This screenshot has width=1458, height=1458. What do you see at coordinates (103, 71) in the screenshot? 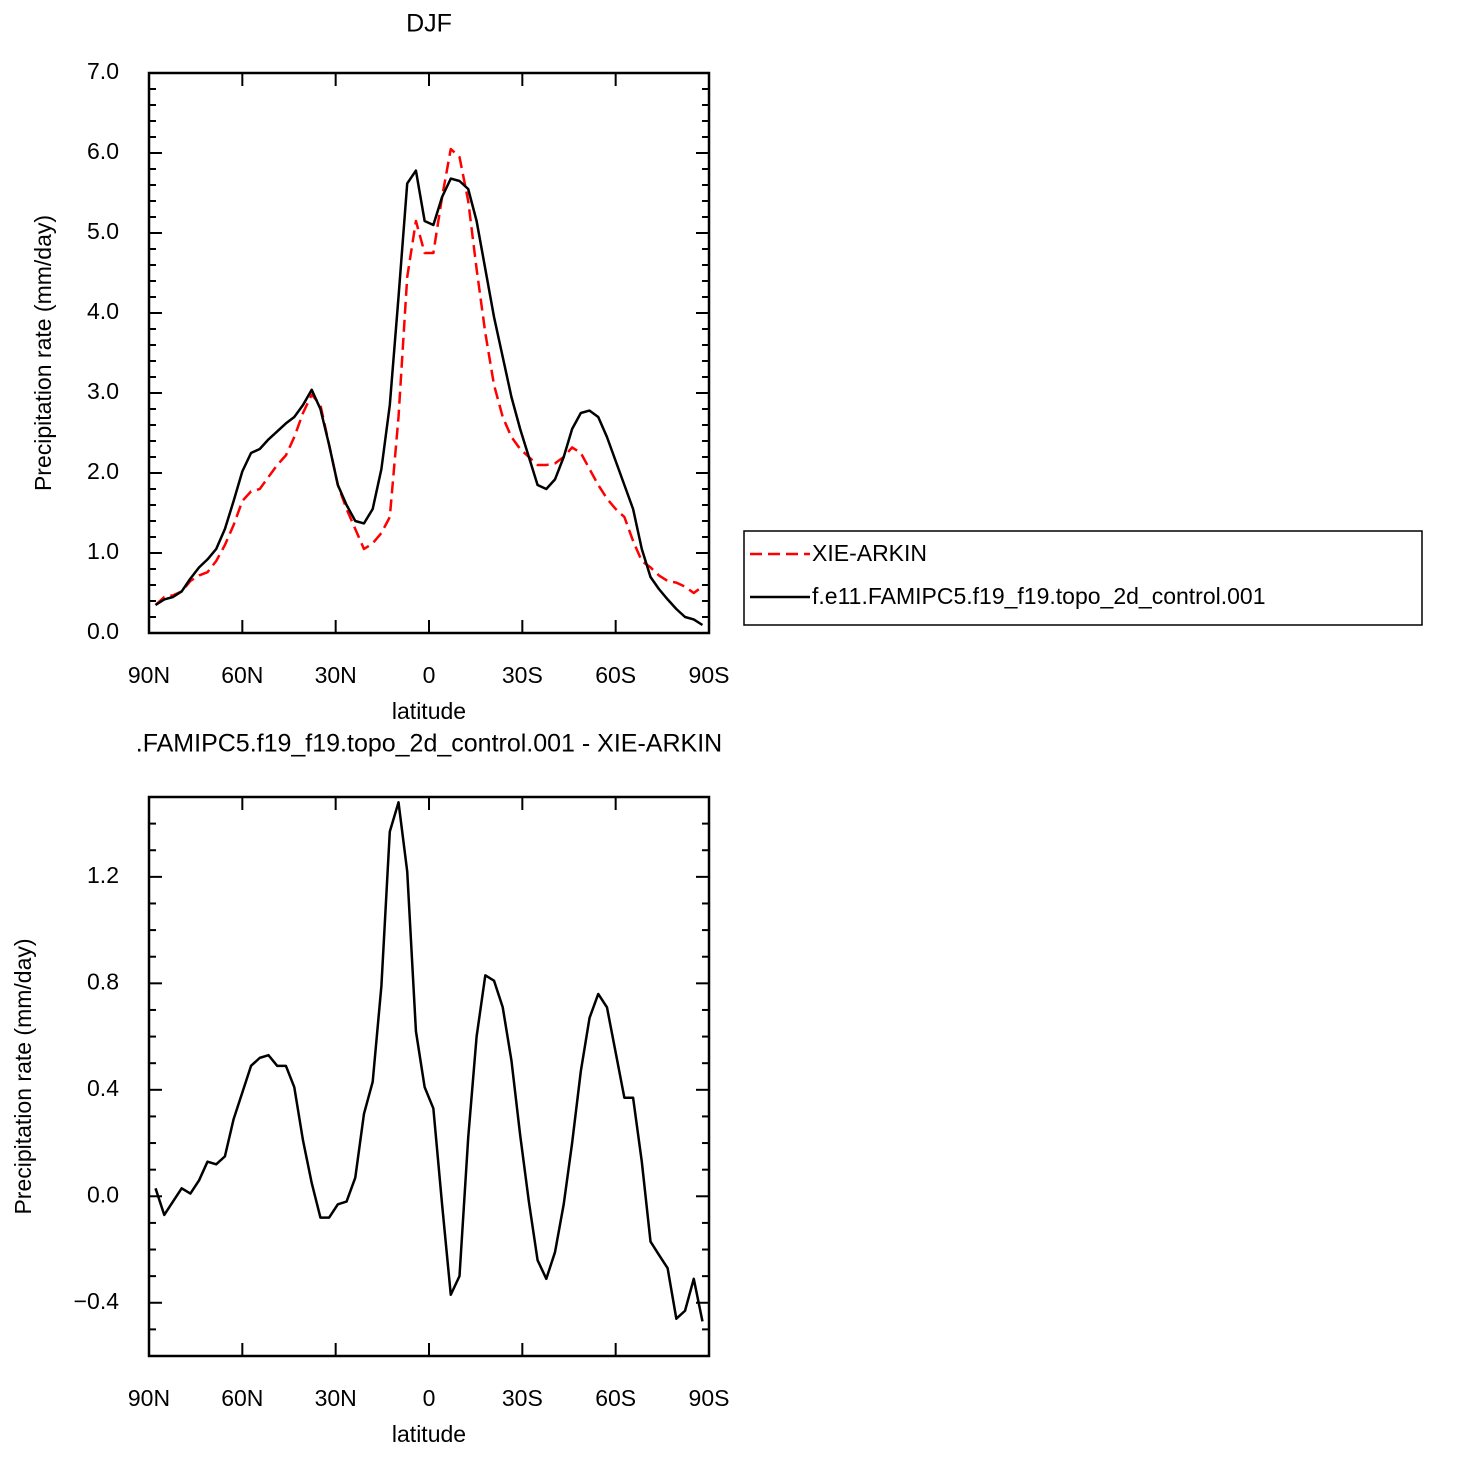
I see `y-tick-label: 7.0` at bounding box center [103, 71].